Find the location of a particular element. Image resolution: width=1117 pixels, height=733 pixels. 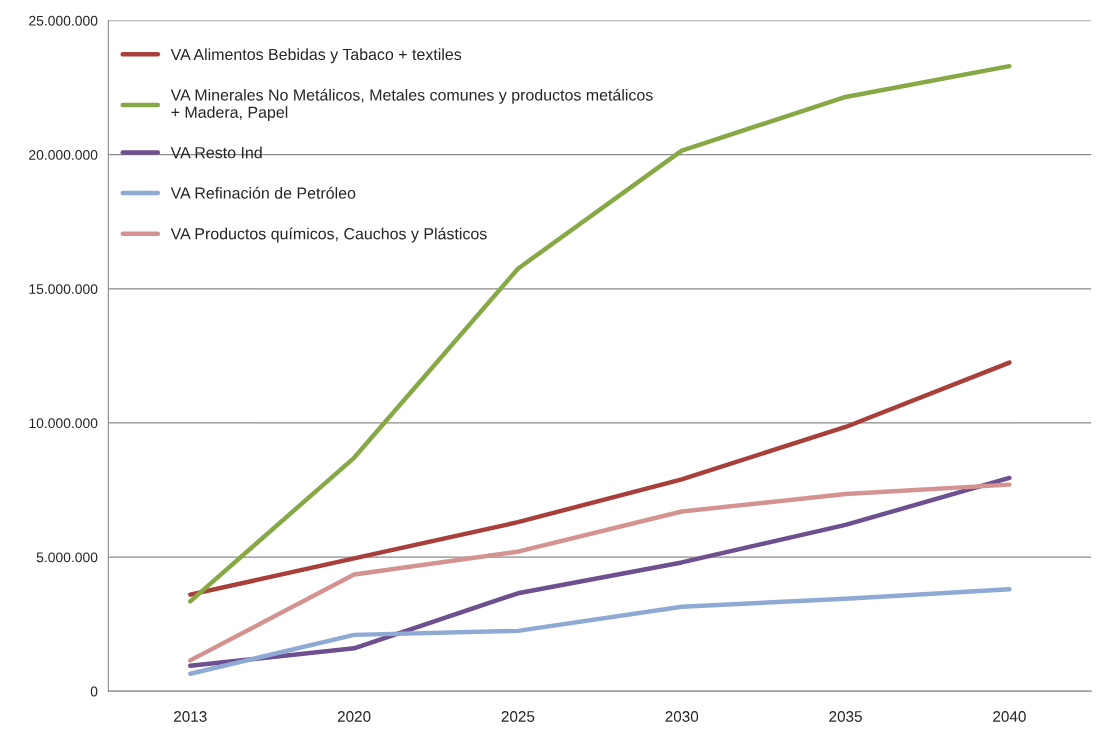

x-tick-label: 2020 is located at coordinates (354, 716).